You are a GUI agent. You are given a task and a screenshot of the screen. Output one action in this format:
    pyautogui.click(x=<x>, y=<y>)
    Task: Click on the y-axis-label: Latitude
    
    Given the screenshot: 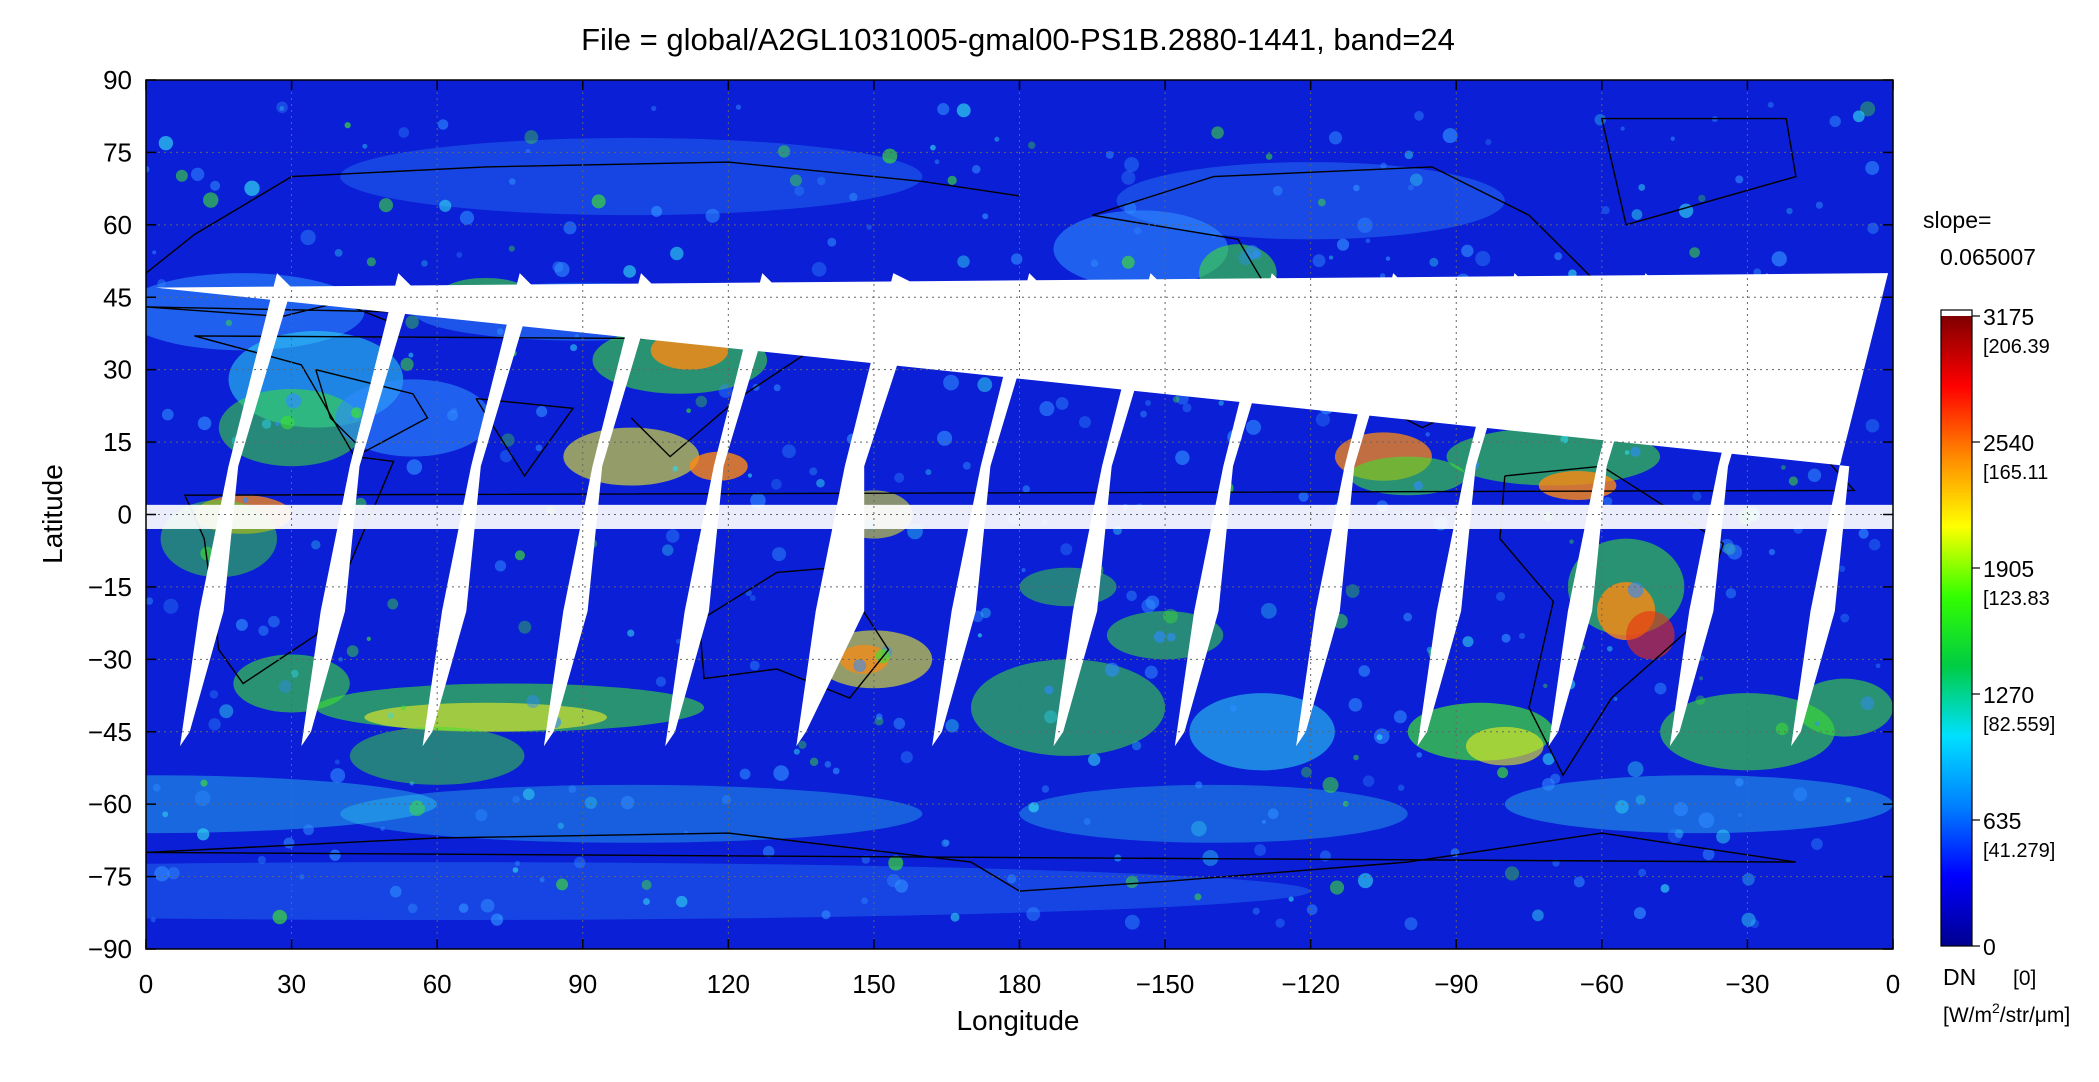 What is the action you would take?
    pyautogui.click(x=52, y=514)
    